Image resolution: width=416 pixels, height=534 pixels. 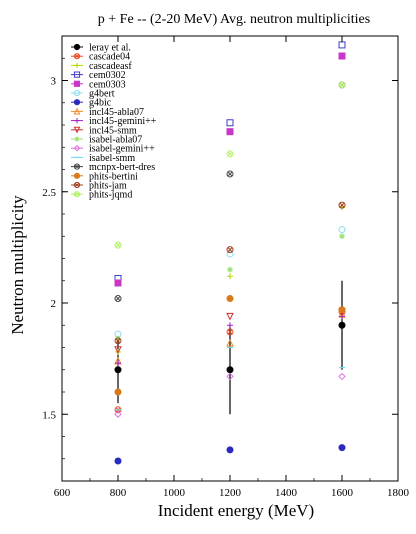 I want to click on x-tick-label: 1400, so click(x=286, y=493).